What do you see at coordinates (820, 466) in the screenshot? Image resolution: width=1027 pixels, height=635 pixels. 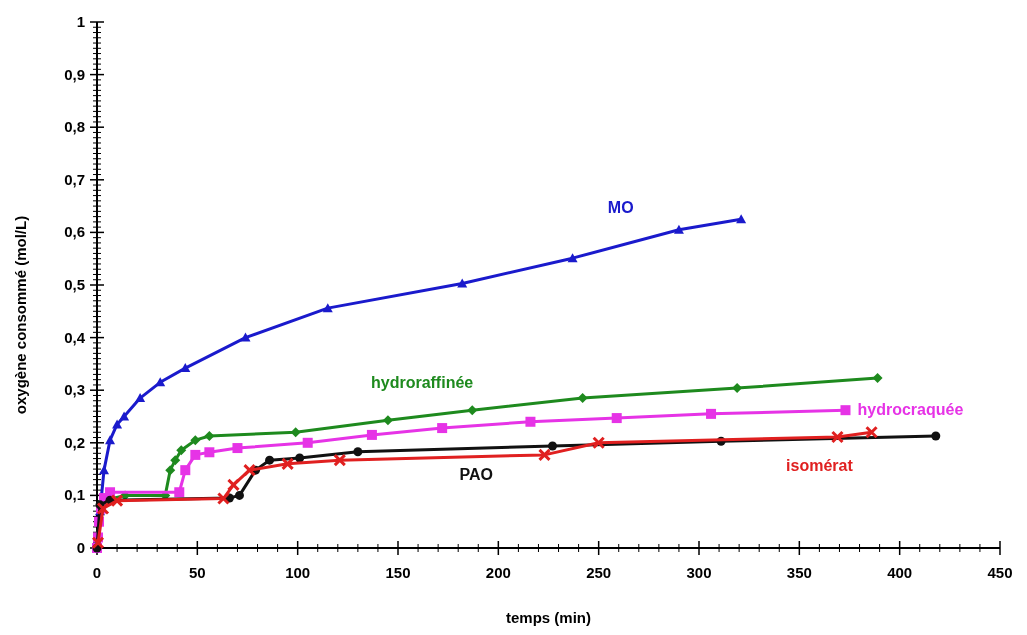 I see `series-label: isomérat` at bounding box center [820, 466].